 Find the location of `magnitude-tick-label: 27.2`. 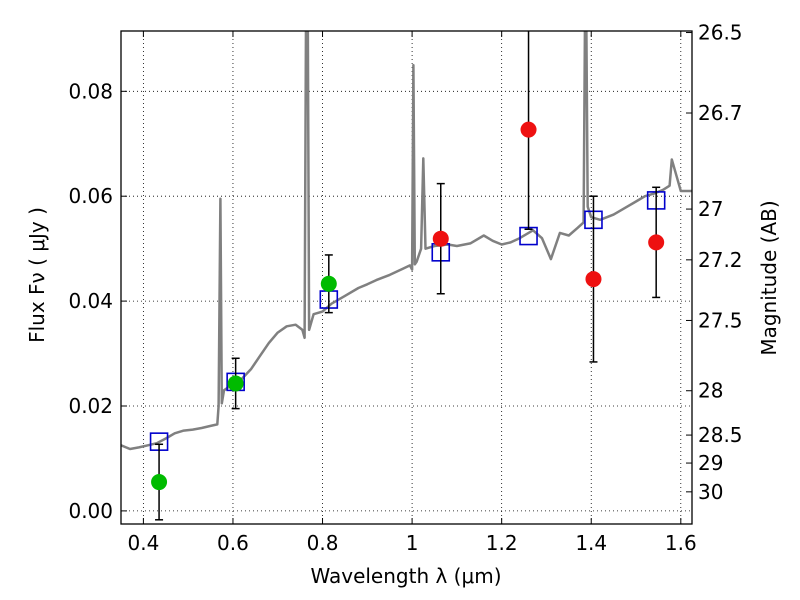

magnitude-tick-label: 27.2 is located at coordinates (720, 260).